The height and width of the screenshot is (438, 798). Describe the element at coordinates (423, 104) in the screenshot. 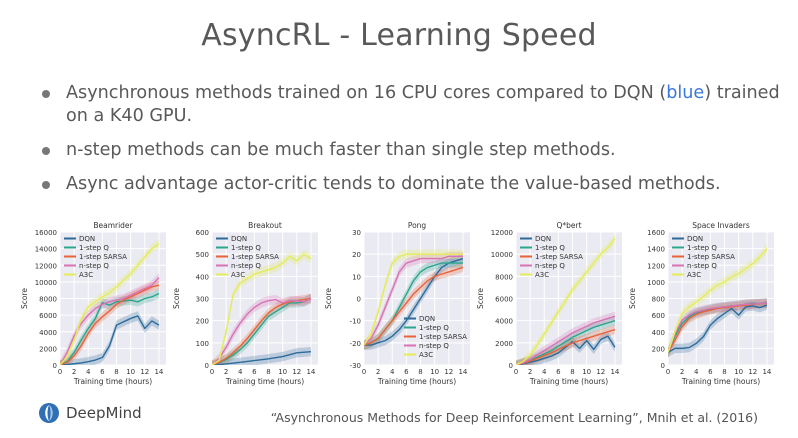

I see `bullet-text: ) trained on a K40 GPU.` at that location.